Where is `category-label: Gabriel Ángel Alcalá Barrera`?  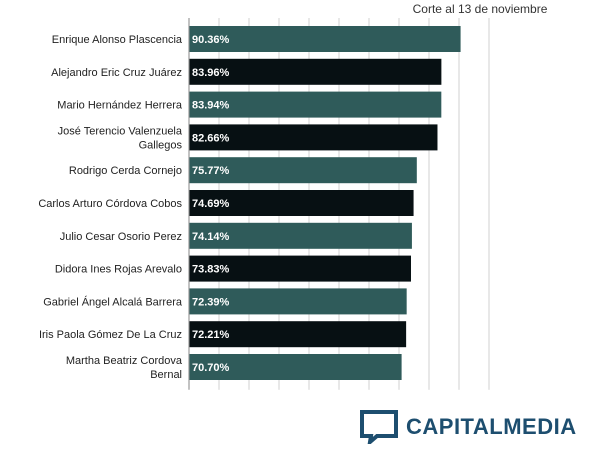
category-label: Gabriel Ángel Alcalá Barrera is located at coordinates (113, 301).